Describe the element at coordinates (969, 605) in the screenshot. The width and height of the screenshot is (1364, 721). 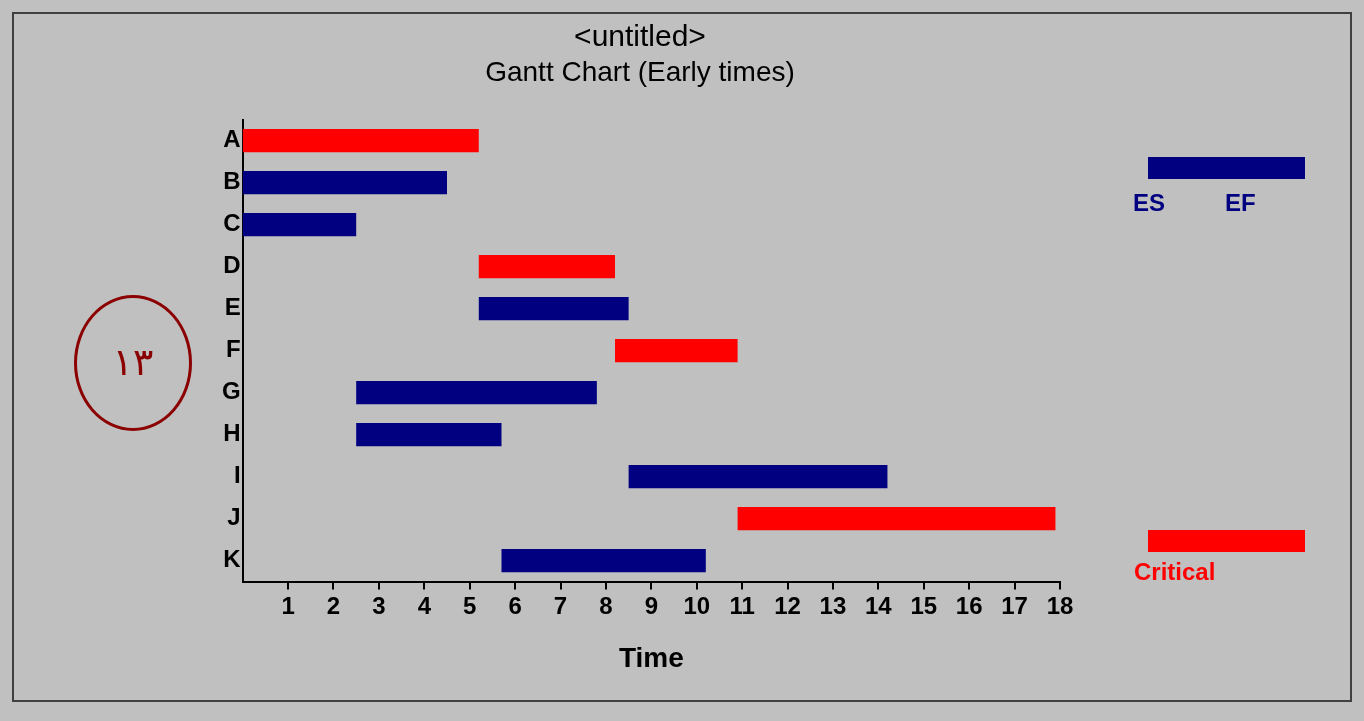
I see `x-tick-label: 16` at that location.